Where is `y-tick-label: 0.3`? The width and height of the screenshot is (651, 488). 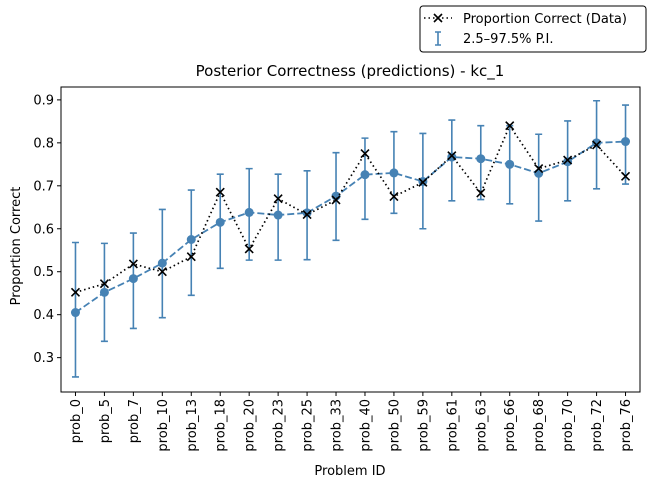 y-tick-label: 0.3 is located at coordinates (43, 358).